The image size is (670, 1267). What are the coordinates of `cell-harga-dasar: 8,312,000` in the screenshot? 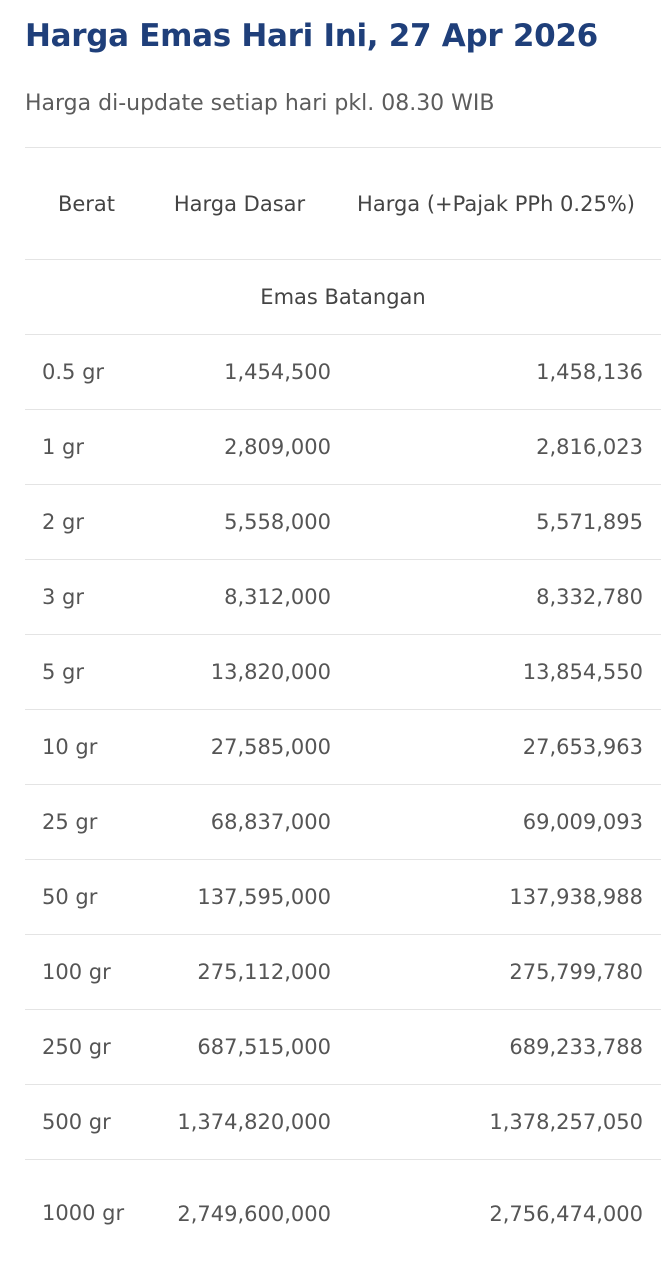 It's located at (239, 597).